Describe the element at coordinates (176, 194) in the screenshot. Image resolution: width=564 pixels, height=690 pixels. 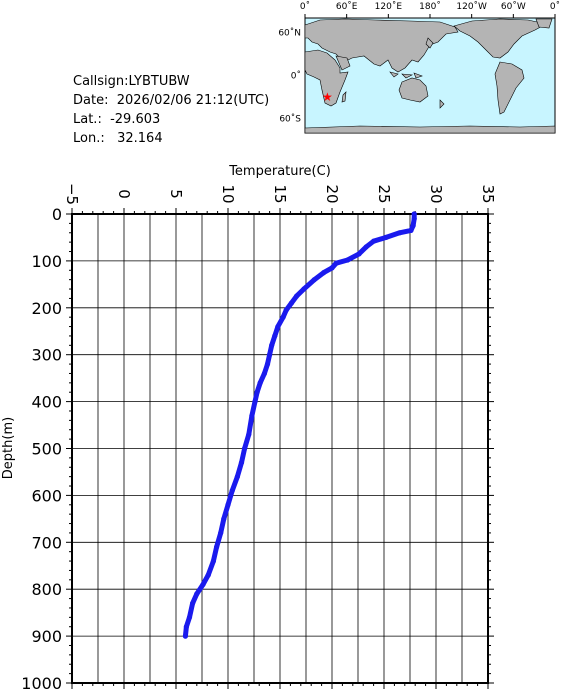
I see `x-tick-label: 5` at that location.